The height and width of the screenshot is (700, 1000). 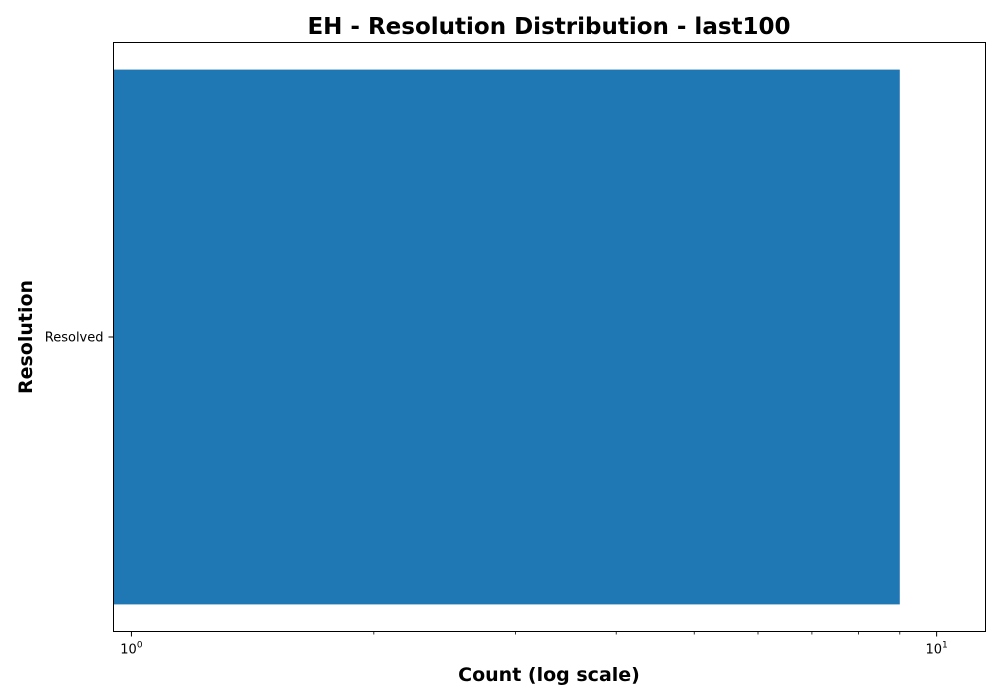 I want to click on y-axis: Resolved, so click(x=79, y=338).